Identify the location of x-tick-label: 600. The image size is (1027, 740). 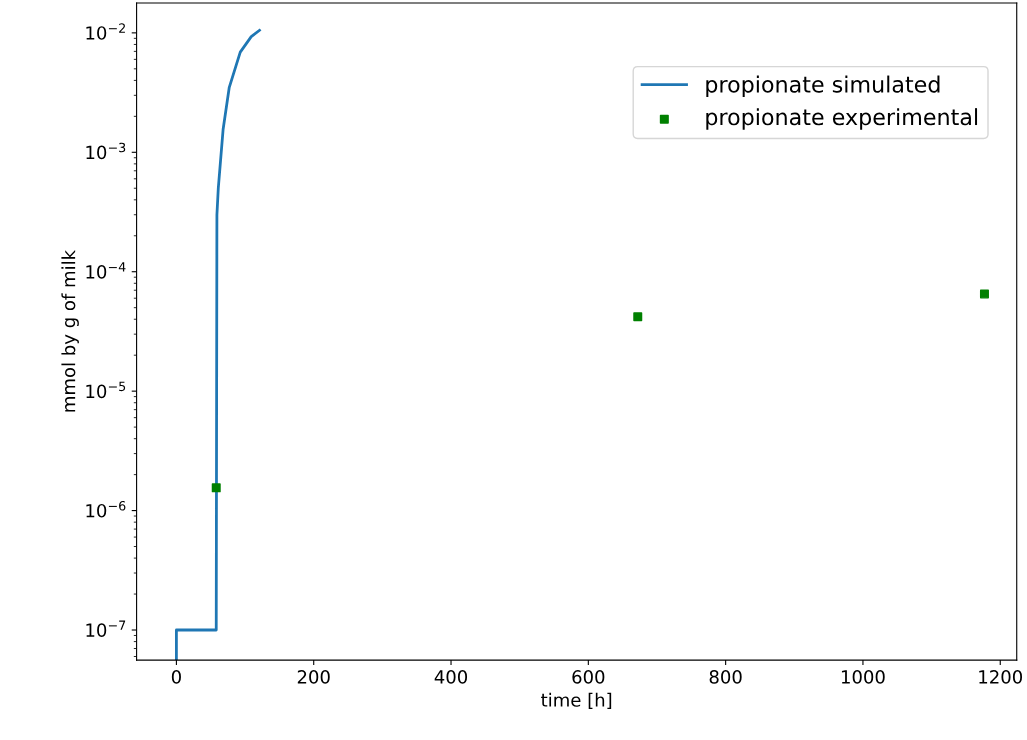
(588, 677).